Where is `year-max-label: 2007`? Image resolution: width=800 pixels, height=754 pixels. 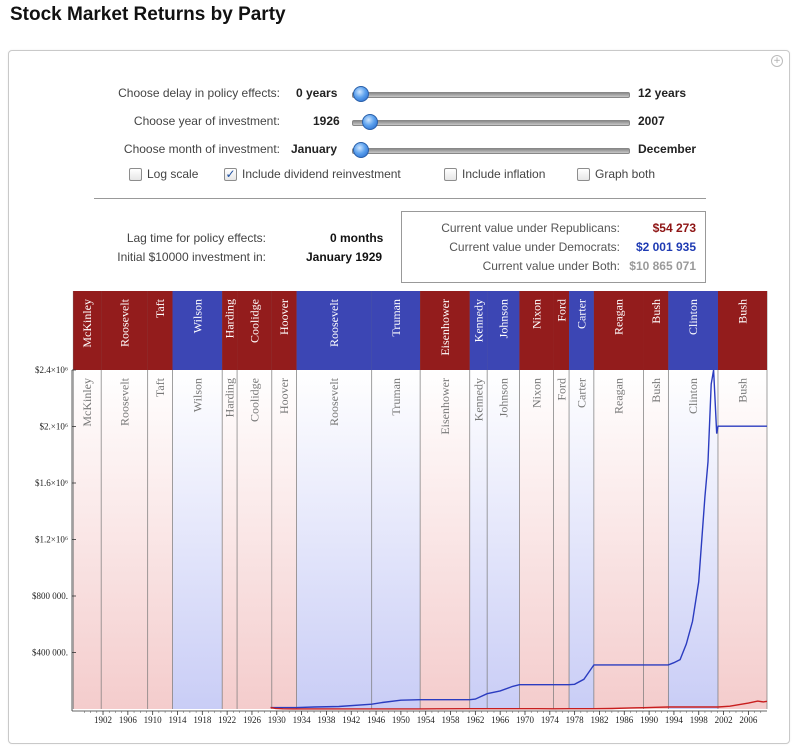 year-max-label: 2007 is located at coordinates (651, 121).